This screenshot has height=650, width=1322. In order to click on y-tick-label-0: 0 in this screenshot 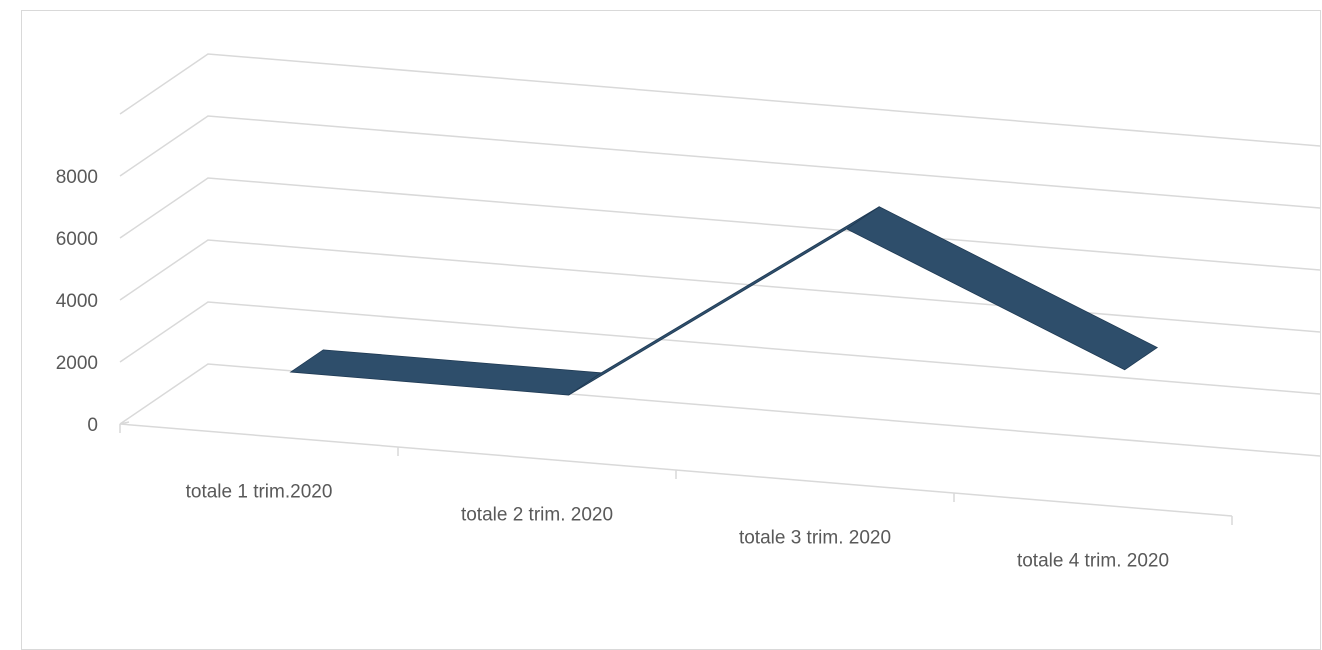, I will do `click(92, 425)`.